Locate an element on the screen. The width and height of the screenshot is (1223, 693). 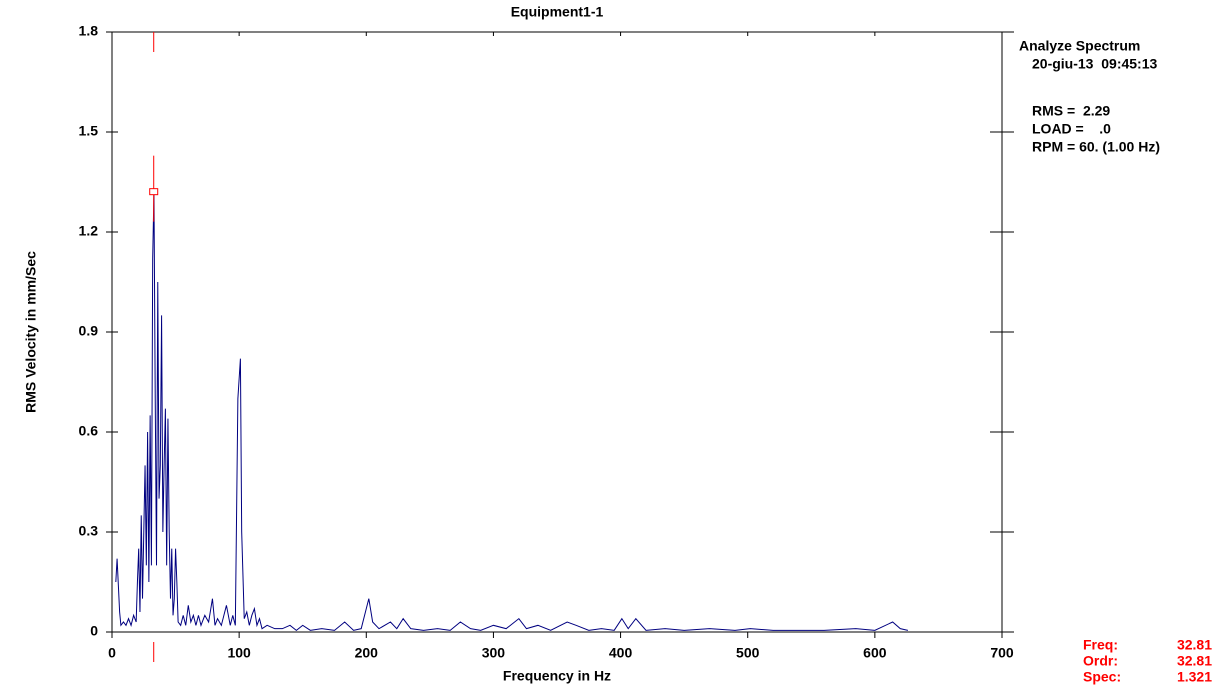
info-text: RMS = 2.29 is located at coordinates (1071, 111).